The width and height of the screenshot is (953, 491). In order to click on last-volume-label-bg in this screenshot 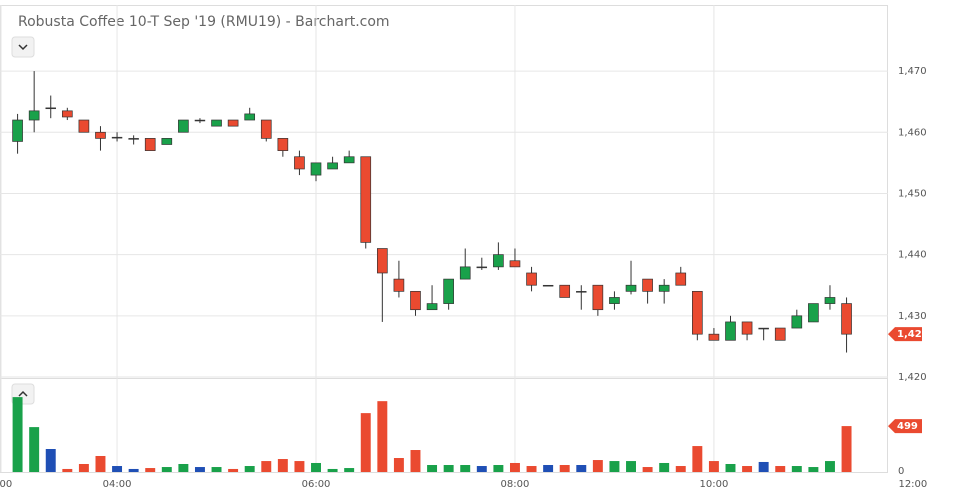, I will do `click(905, 426)`.